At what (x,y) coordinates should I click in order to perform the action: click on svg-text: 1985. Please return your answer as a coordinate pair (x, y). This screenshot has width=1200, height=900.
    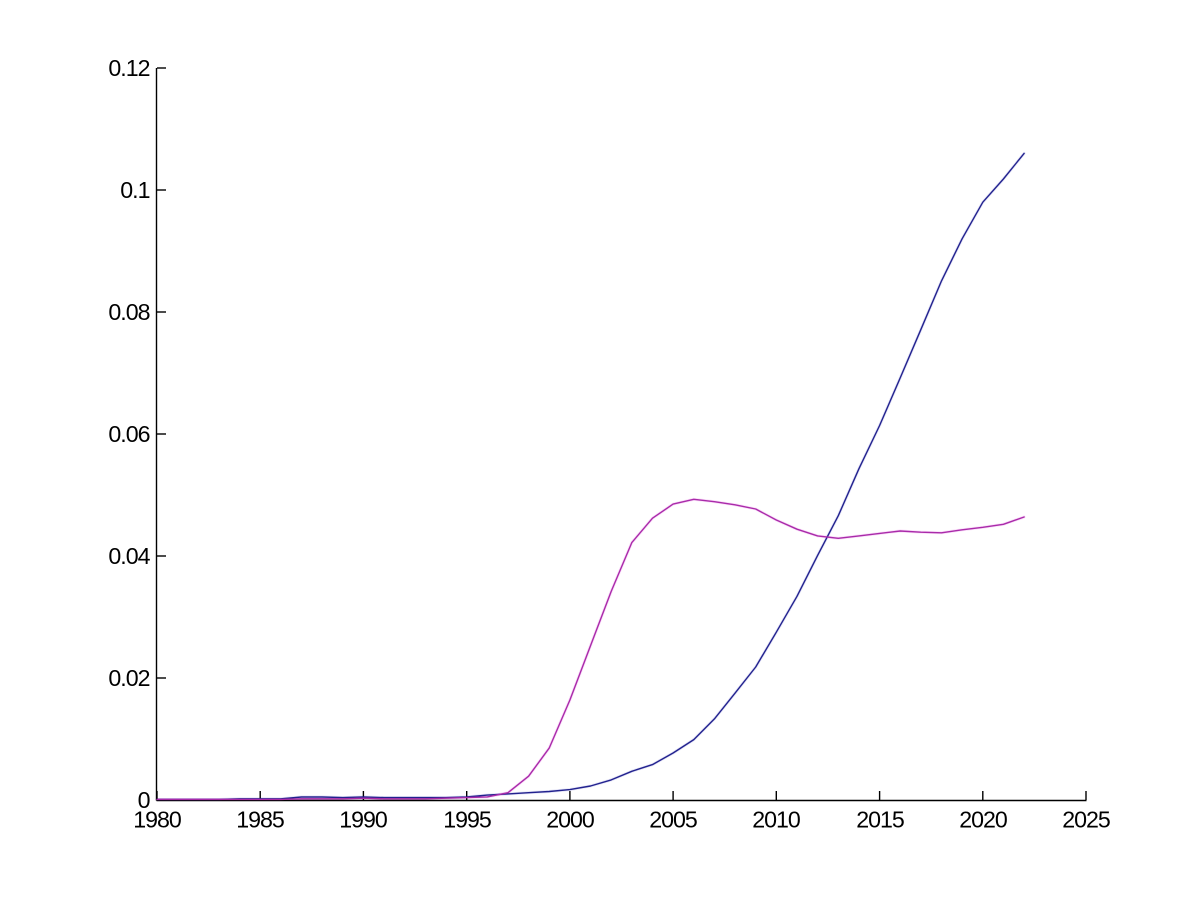
    Looking at the image, I should click on (260, 820).